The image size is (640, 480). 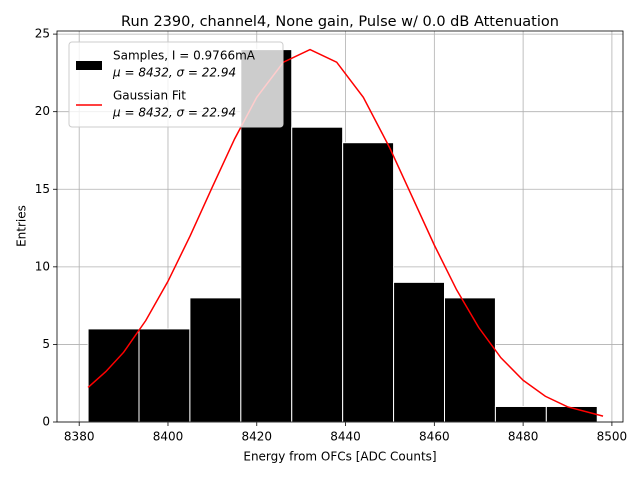 What do you see at coordinates (89, 65) in the screenshot?
I see `legend-swatch` at bounding box center [89, 65].